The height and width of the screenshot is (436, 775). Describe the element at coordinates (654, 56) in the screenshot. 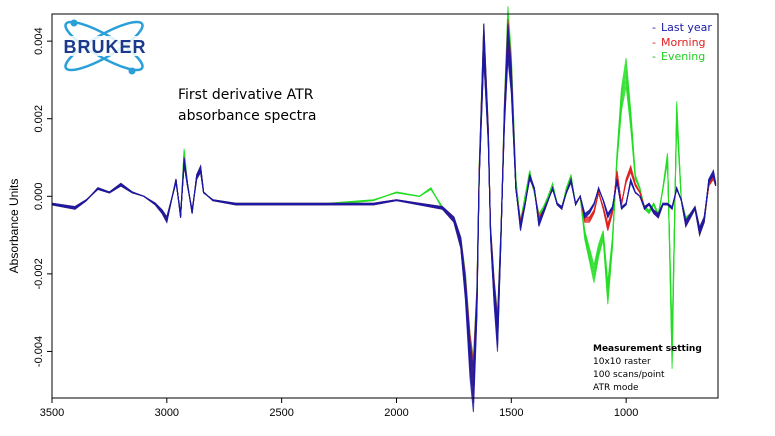

I see `legend-dash-evening: -` at that location.